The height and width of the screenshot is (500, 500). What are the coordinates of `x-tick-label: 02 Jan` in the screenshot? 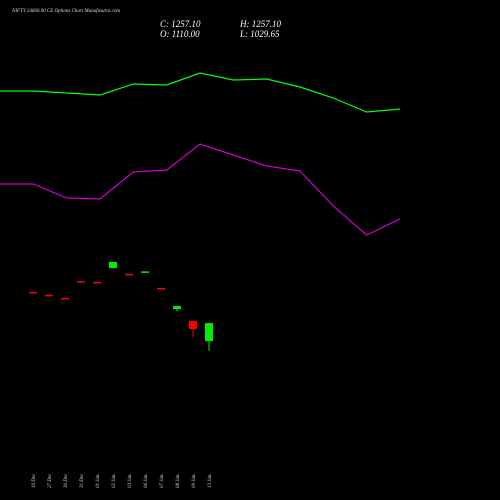 It's located at (114, 481).